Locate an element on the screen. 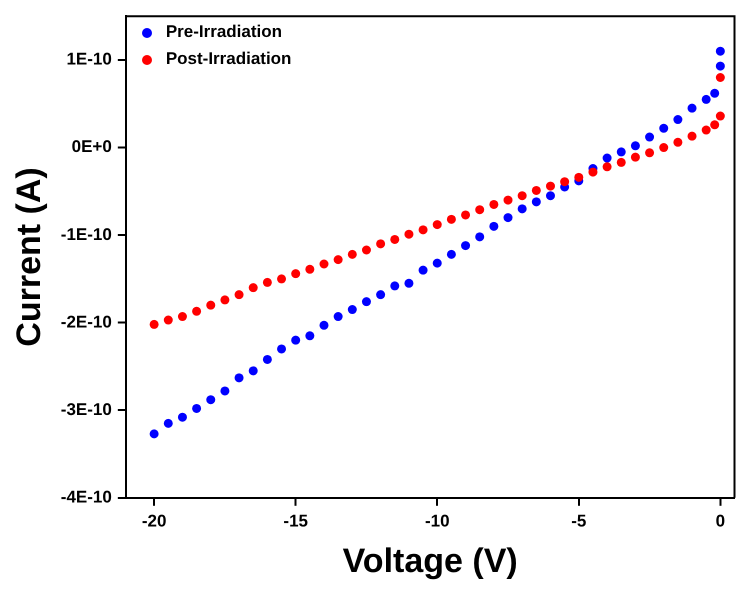 This screenshot has height=595, width=739. y-tick-label: 1E-10 is located at coordinates (89, 59).